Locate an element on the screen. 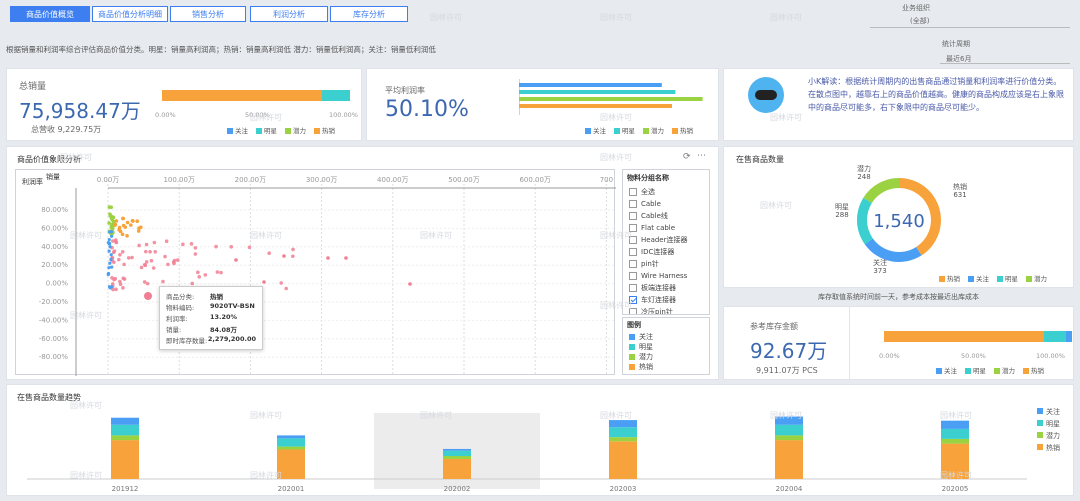 This screenshot has height=501, width=1080. filter-item: 车灯连接器 is located at coordinates (666, 300).